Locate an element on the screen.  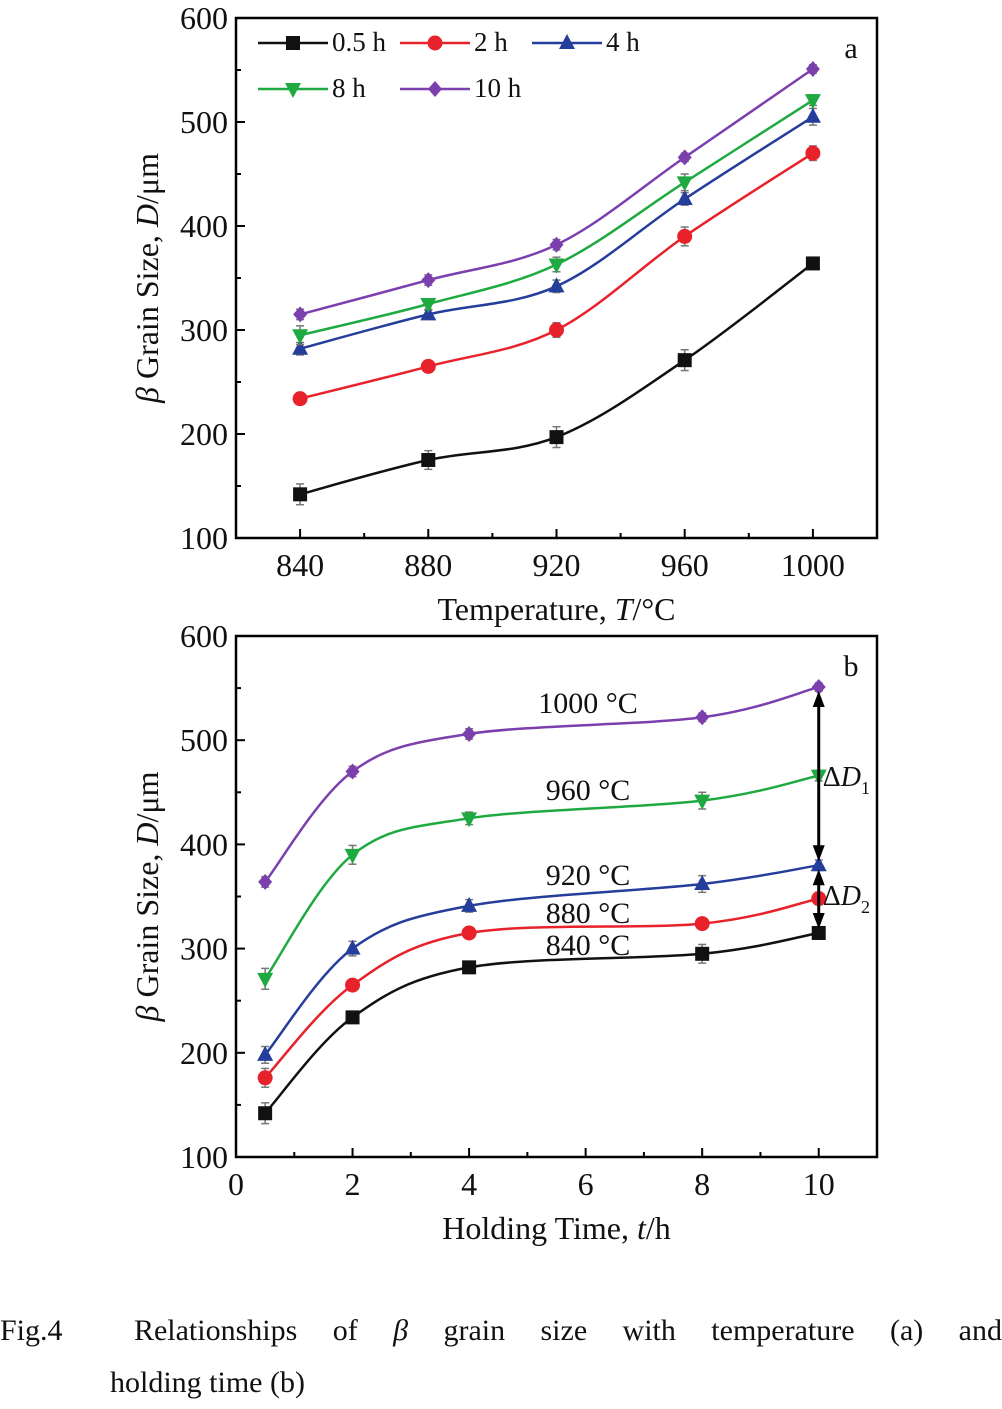
x-tick-label: 840 is located at coordinates (300, 565).